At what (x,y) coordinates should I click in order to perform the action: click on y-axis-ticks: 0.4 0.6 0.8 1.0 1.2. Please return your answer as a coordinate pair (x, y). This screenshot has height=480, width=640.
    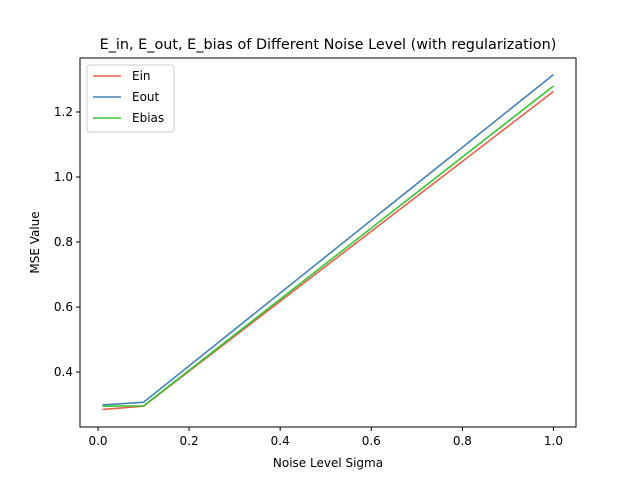
    Looking at the image, I should click on (67, 242).